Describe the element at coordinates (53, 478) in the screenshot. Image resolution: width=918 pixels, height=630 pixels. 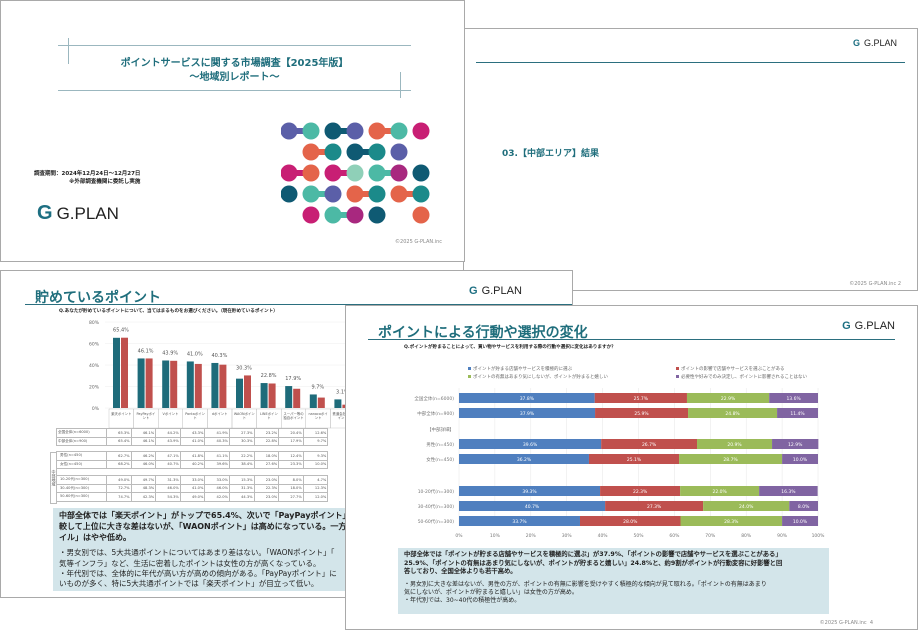
I see `table-group-label: 中部地域` at that location.